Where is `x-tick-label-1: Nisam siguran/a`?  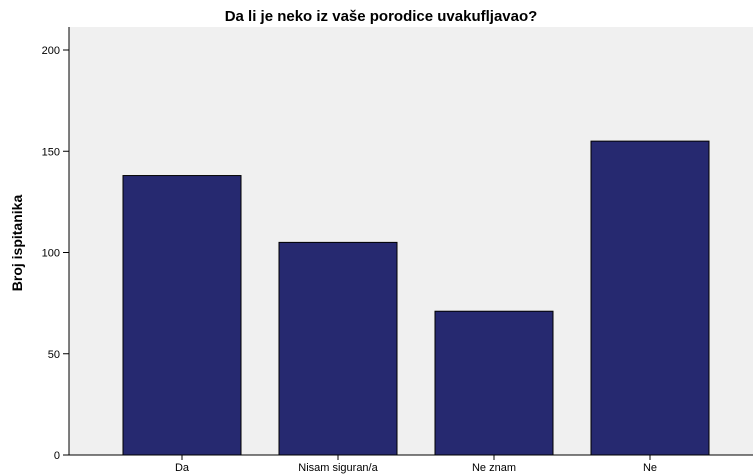 x-tick-label-1: Nisam siguran/a is located at coordinates (338, 468).